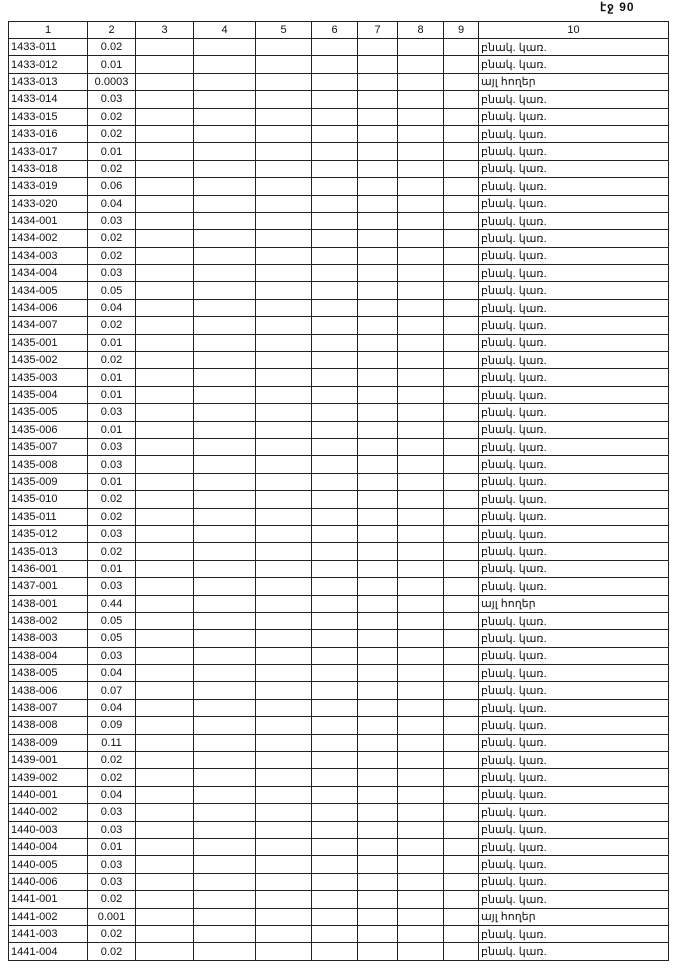 Image resolution: width=681 pixels, height=974 pixels. What do you see at coordinates (48, 30) in the screenshot?
I see `column-header-1: 1` at bounding box center [48, 30].